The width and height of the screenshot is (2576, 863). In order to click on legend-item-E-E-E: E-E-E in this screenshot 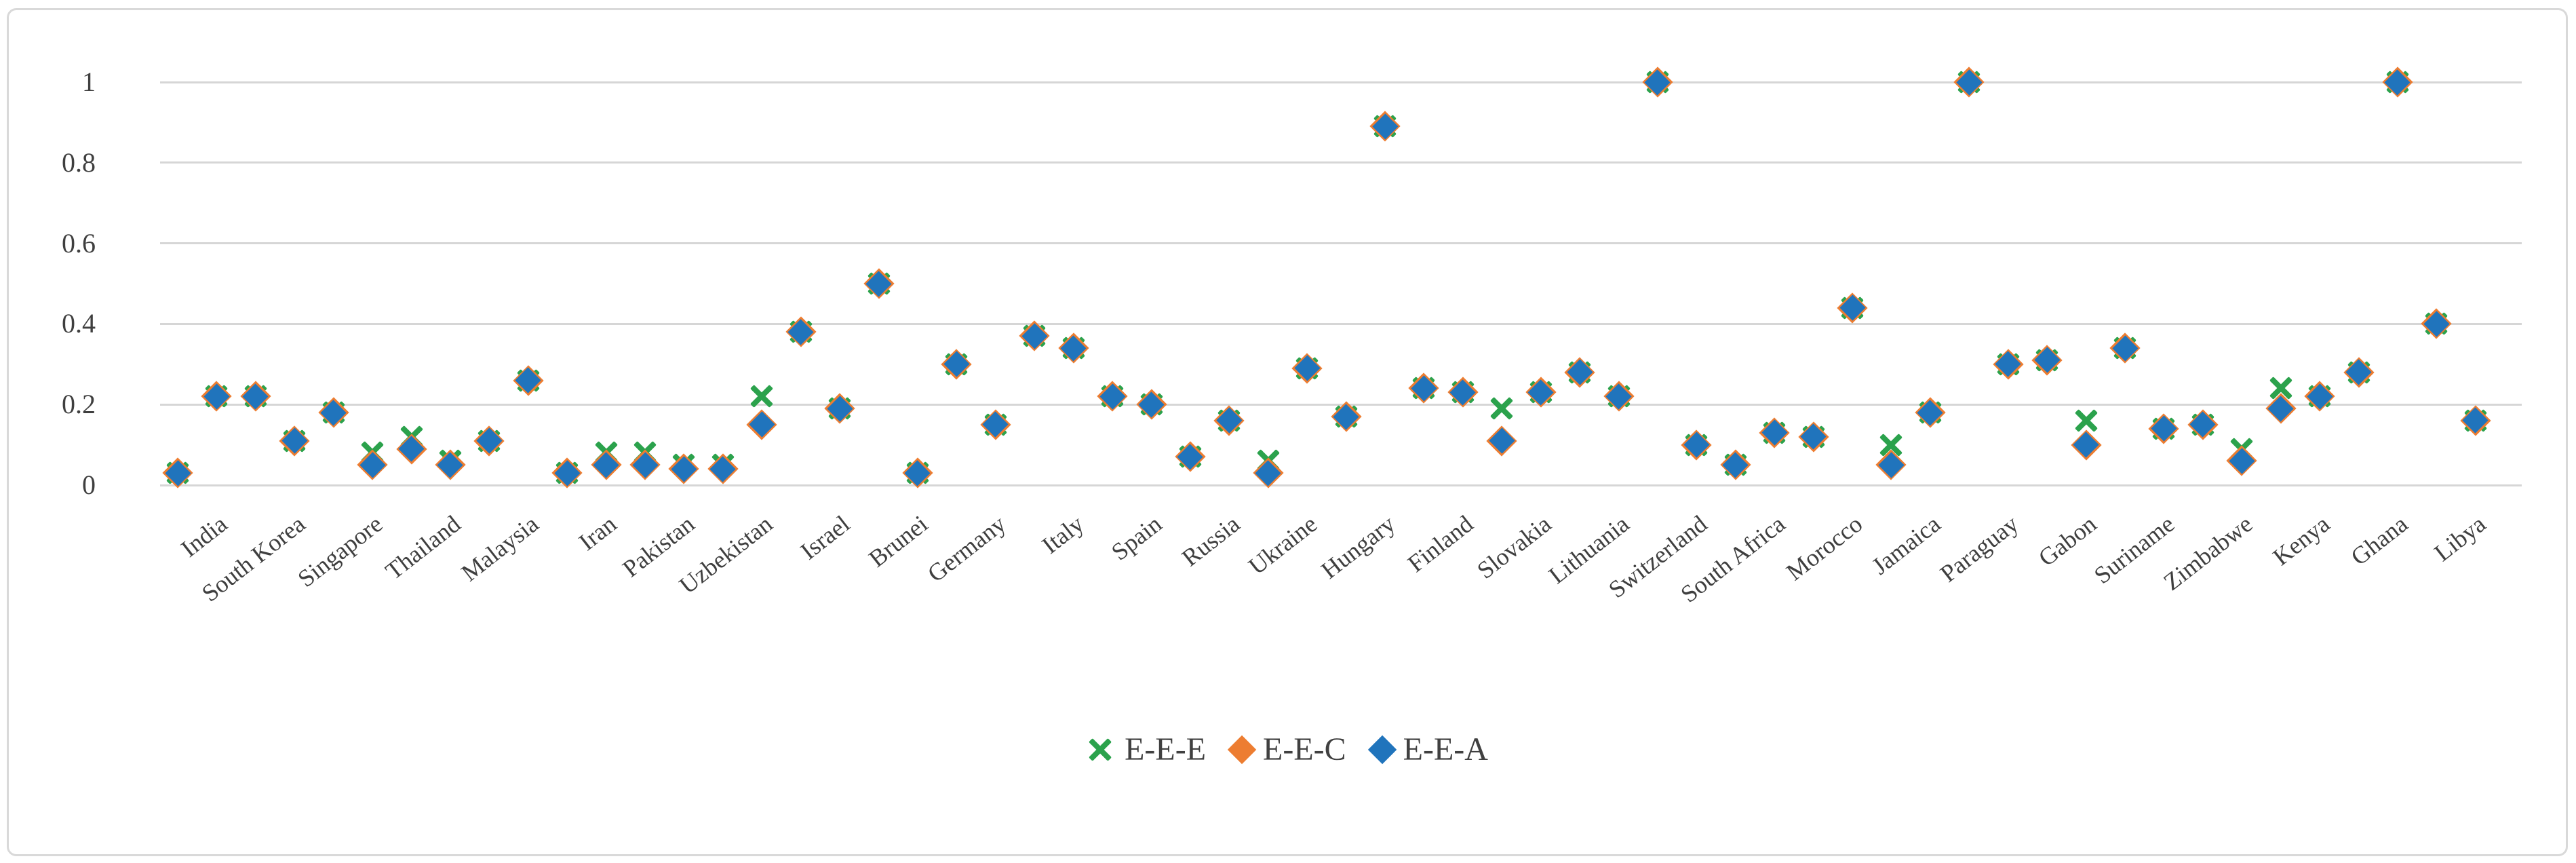, I will do `click(1146, 749)`.